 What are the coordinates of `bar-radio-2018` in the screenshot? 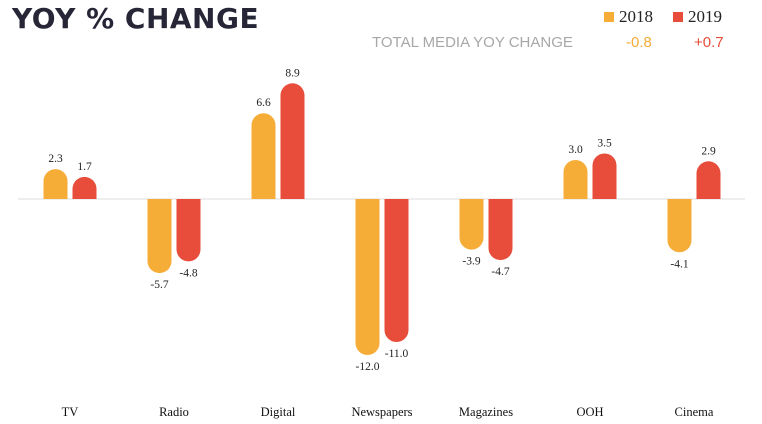 It's located at (159, 236).